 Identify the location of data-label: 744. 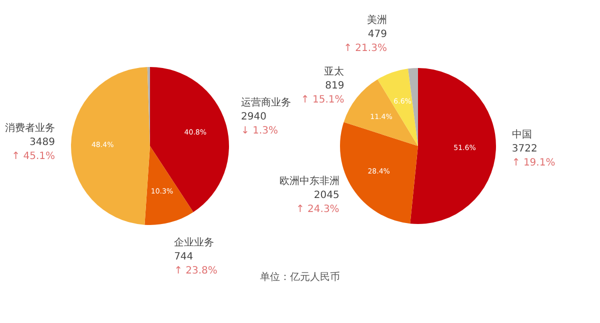
(184, 256).